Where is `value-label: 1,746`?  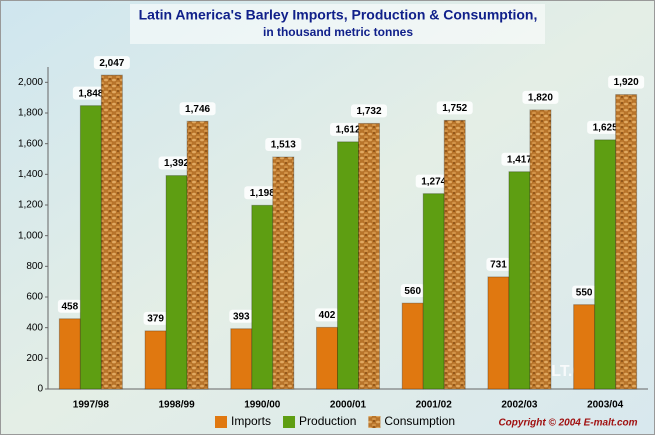
value-label: 1,746 is located at coordinates (197, 109).